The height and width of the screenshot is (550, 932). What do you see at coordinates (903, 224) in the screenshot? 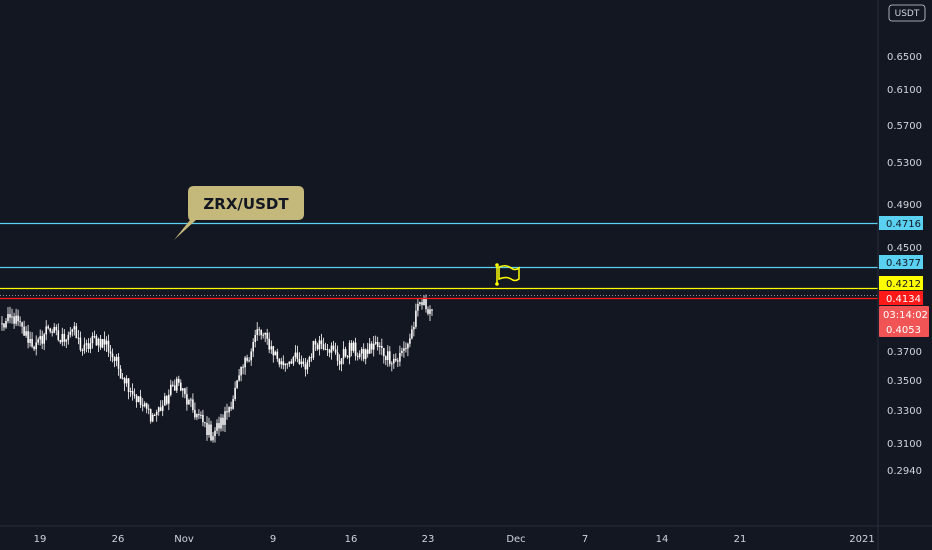
I see `price-badge-label: 0.4716` at bounding box center [903, 224].